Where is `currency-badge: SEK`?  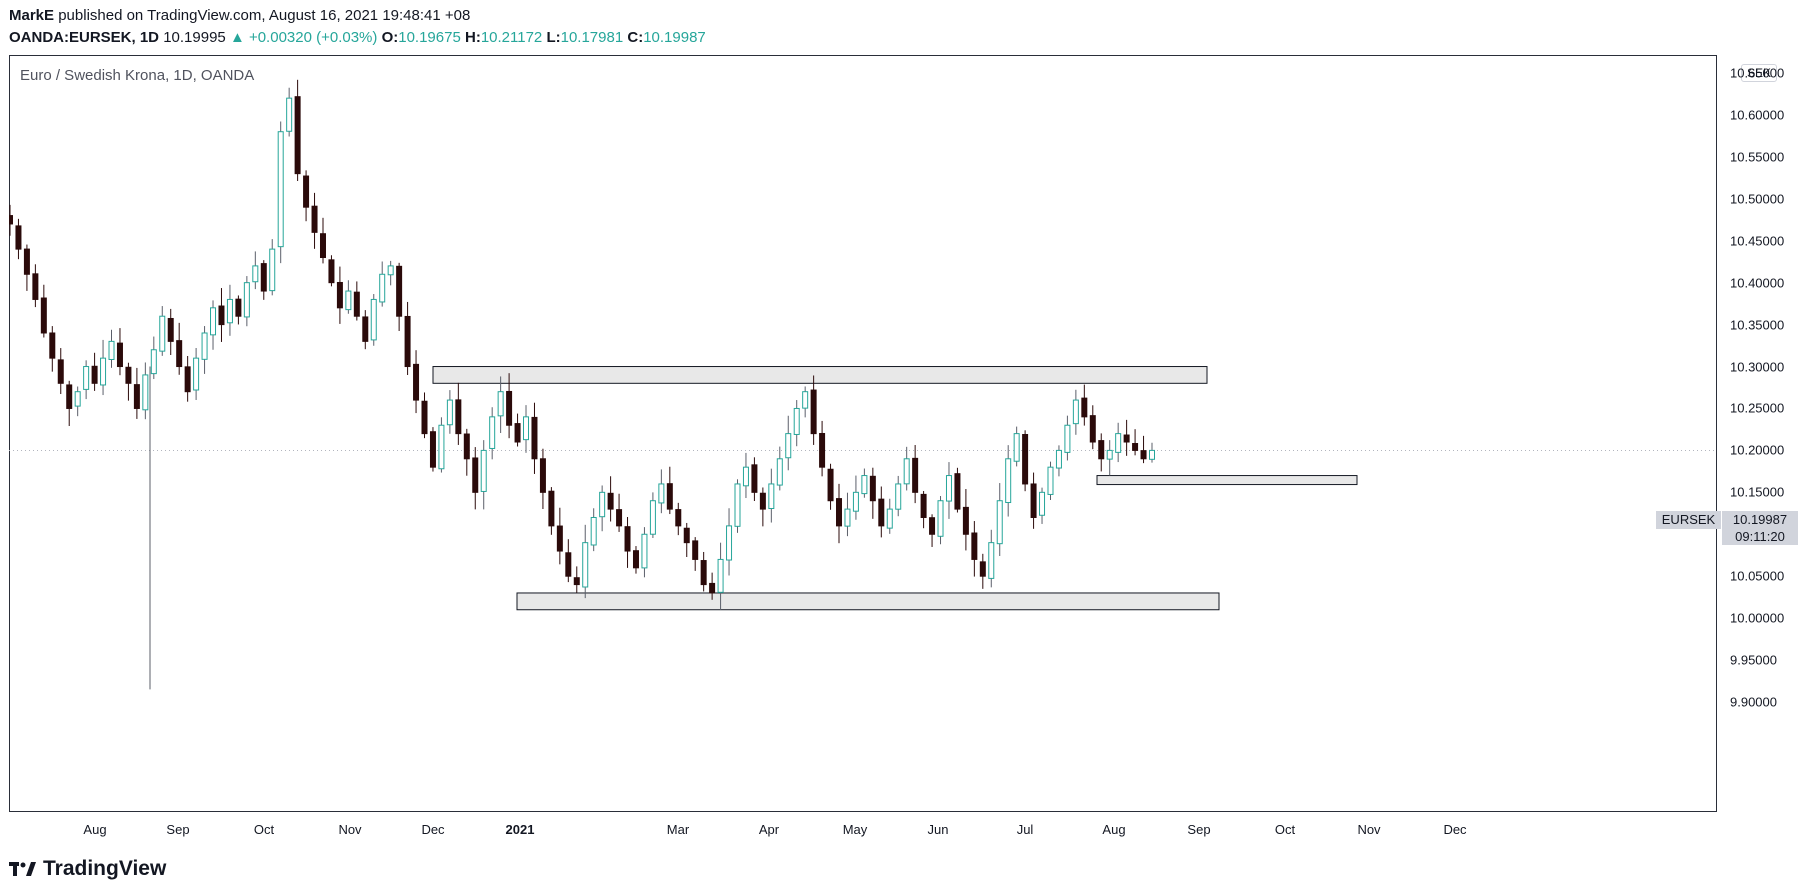 currency-badge: SEK is located at coordinates (1759, 73).